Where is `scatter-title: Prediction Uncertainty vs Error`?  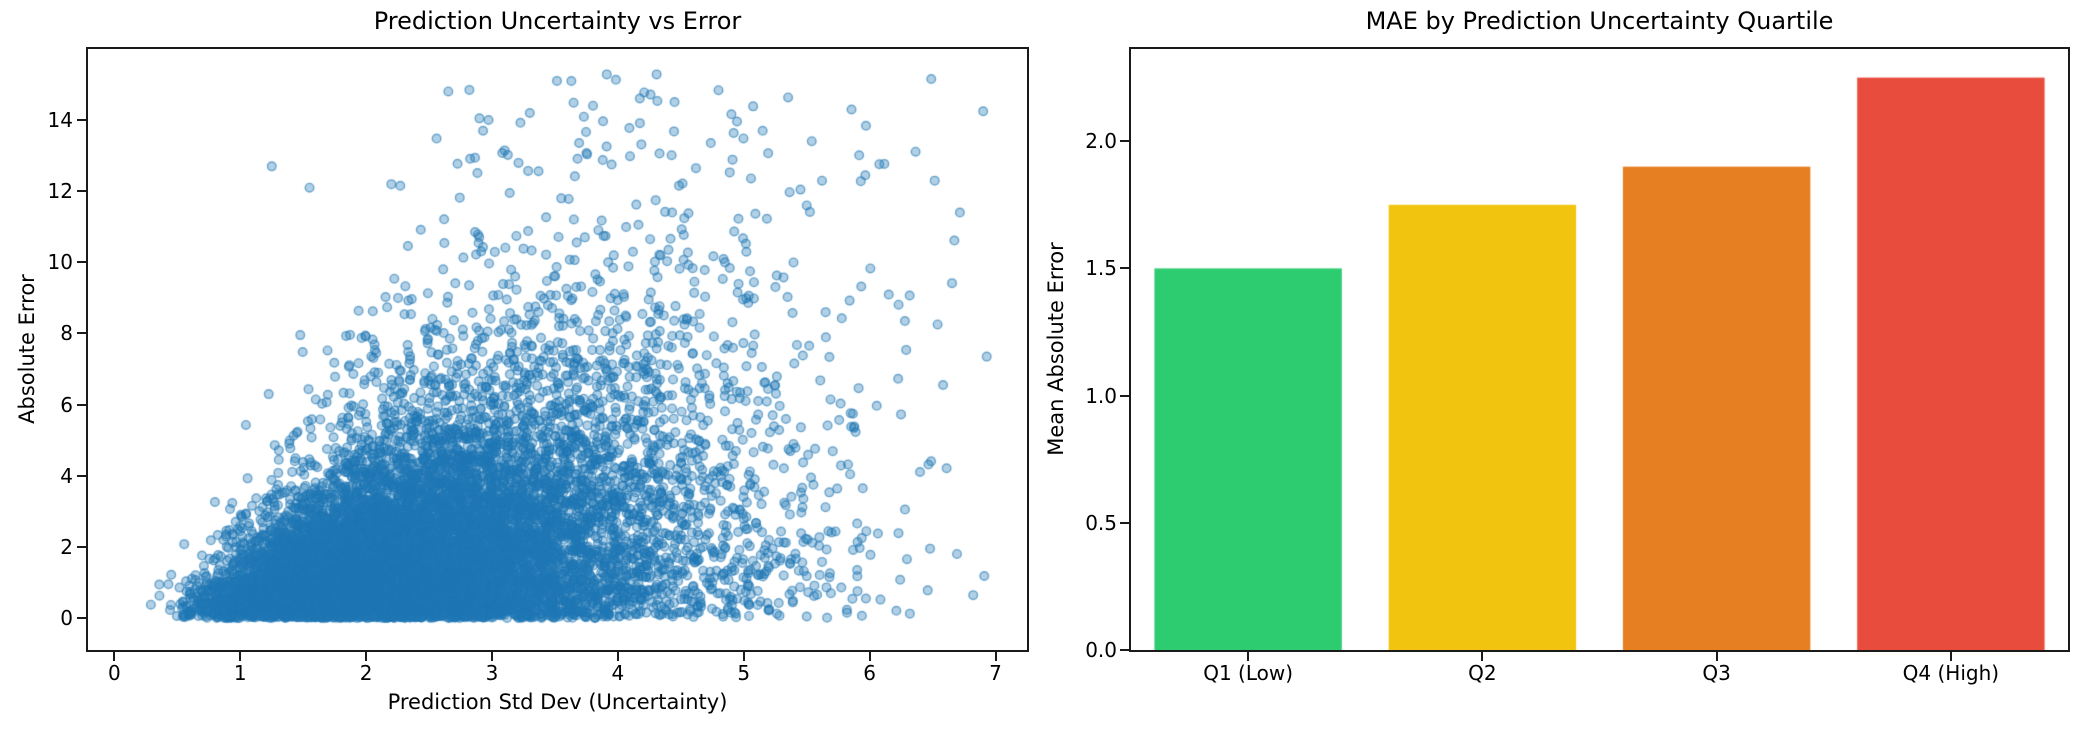
scatter-title: Prediction Uncertainty vs Error is located at coordinates (557, 21).